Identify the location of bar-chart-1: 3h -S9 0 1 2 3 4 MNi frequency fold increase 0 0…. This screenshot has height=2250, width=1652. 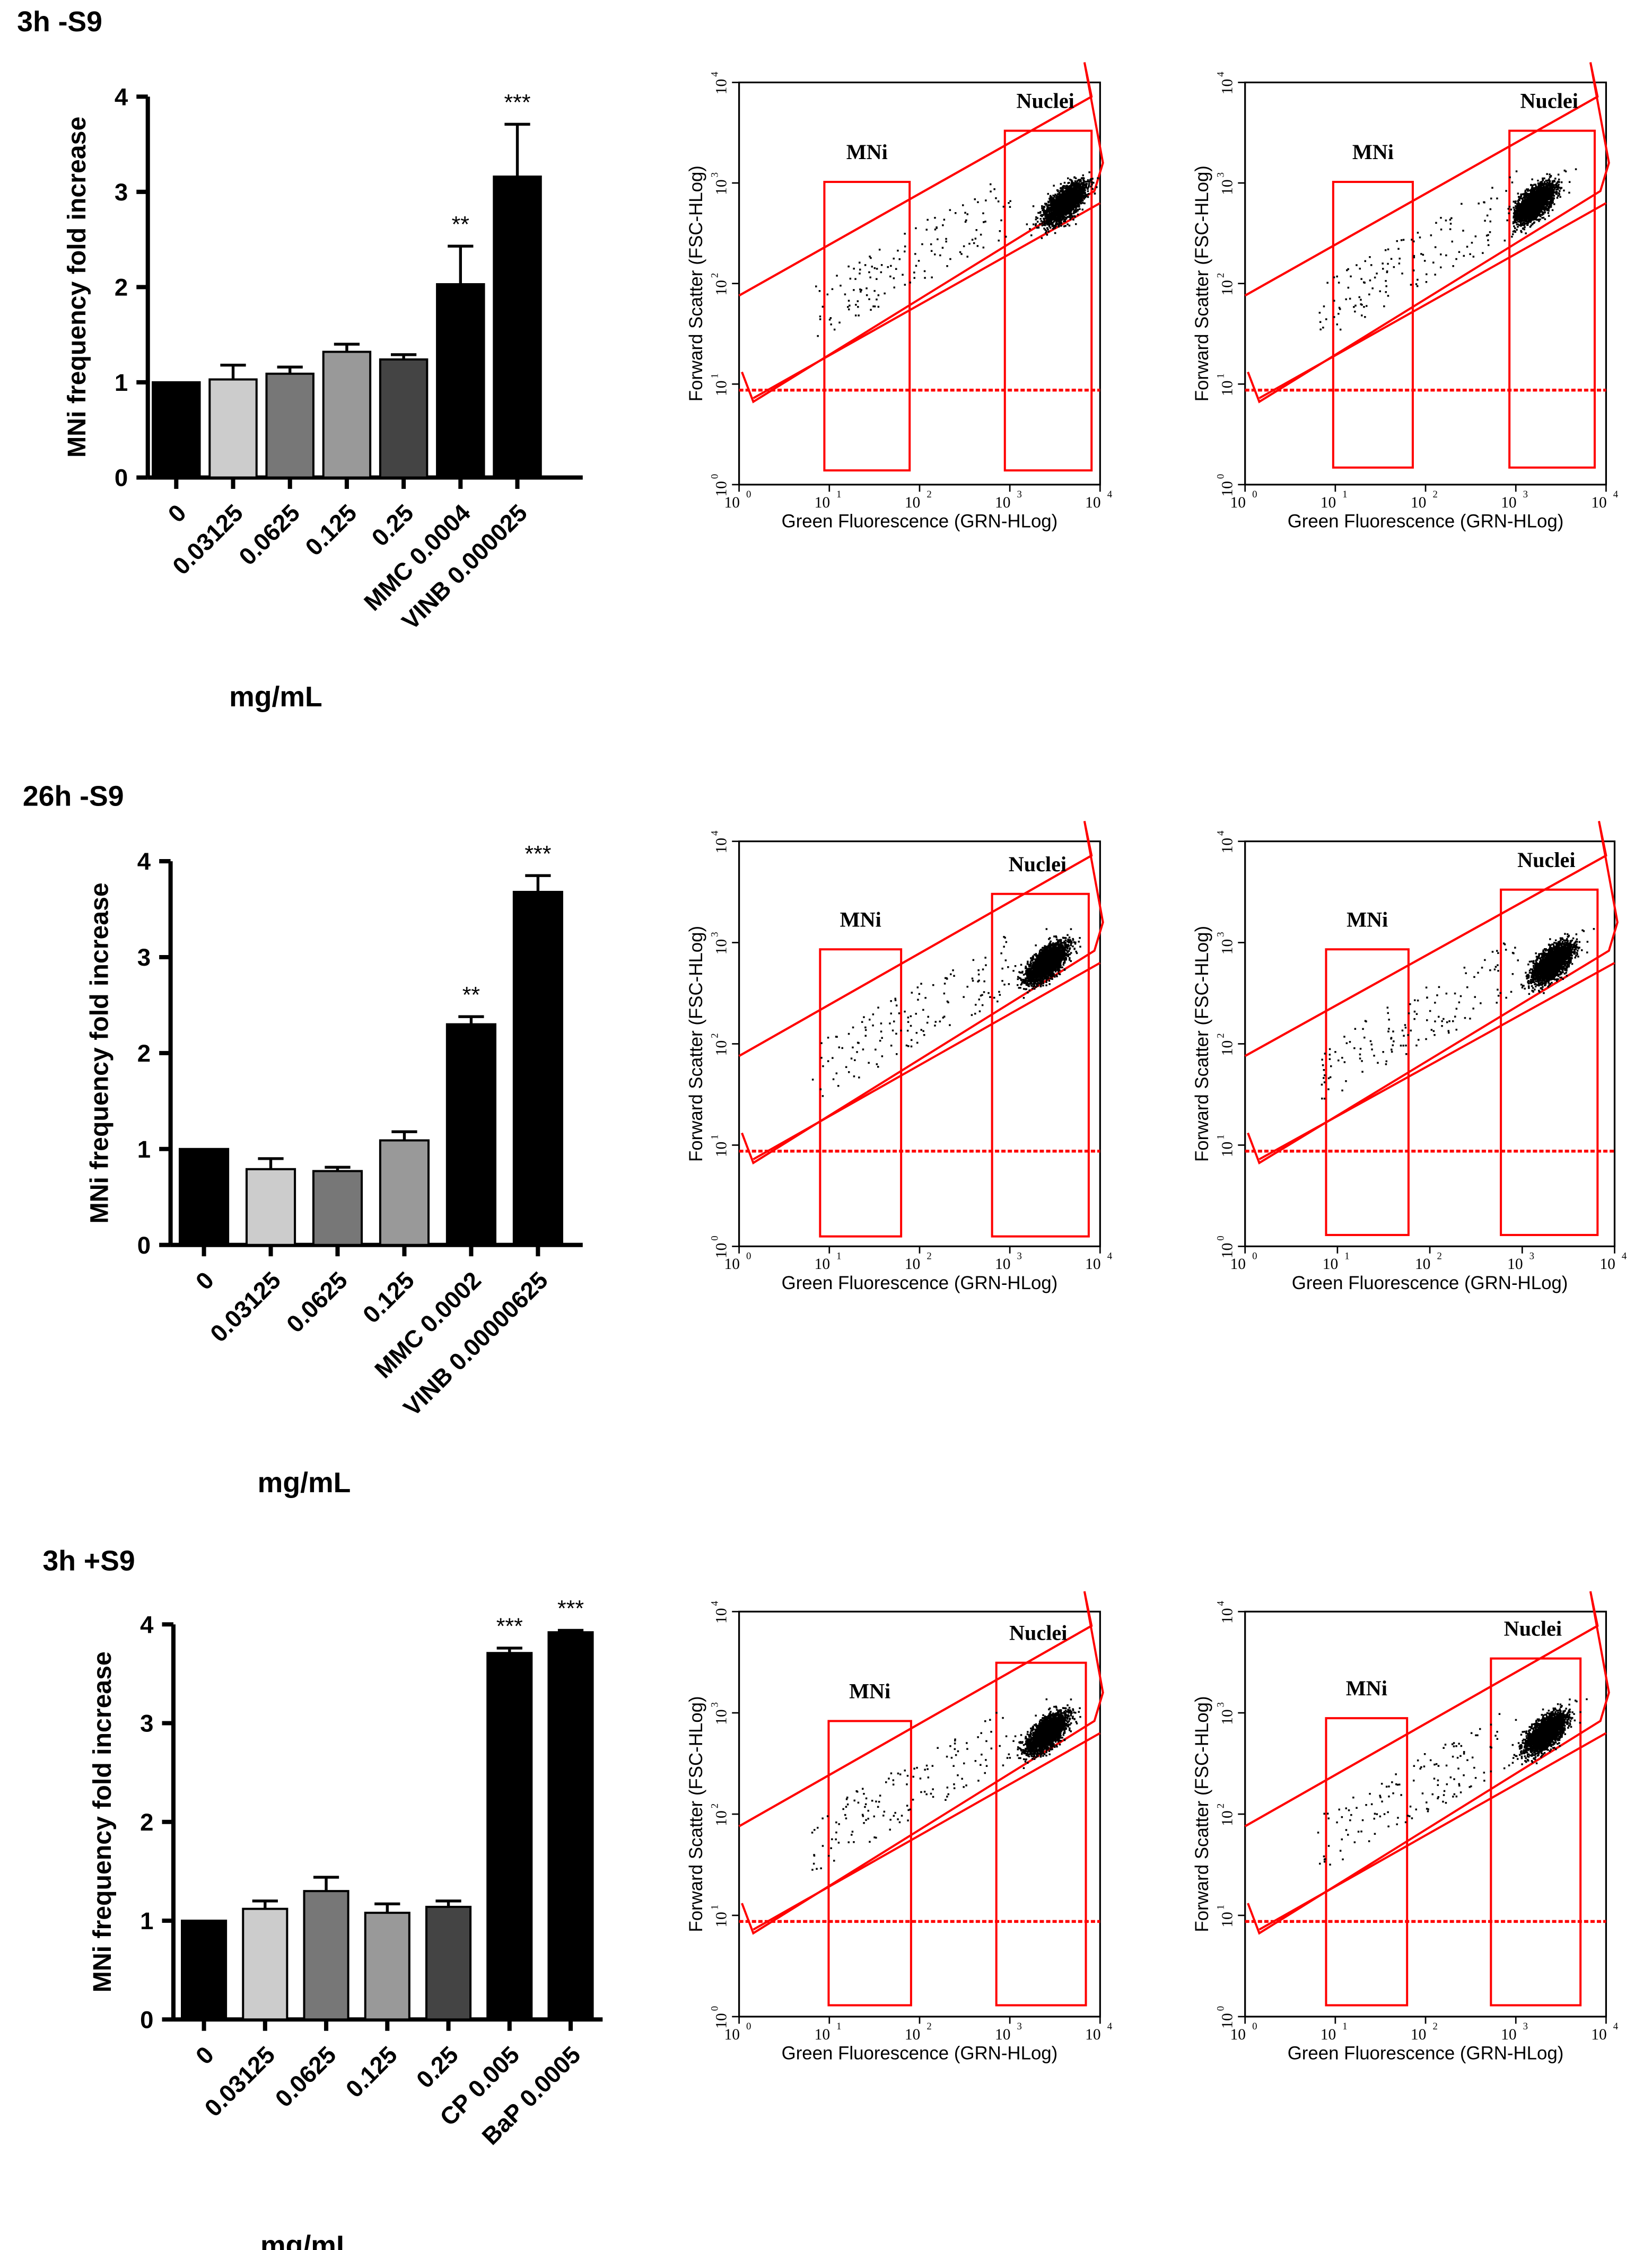
(300, 359).